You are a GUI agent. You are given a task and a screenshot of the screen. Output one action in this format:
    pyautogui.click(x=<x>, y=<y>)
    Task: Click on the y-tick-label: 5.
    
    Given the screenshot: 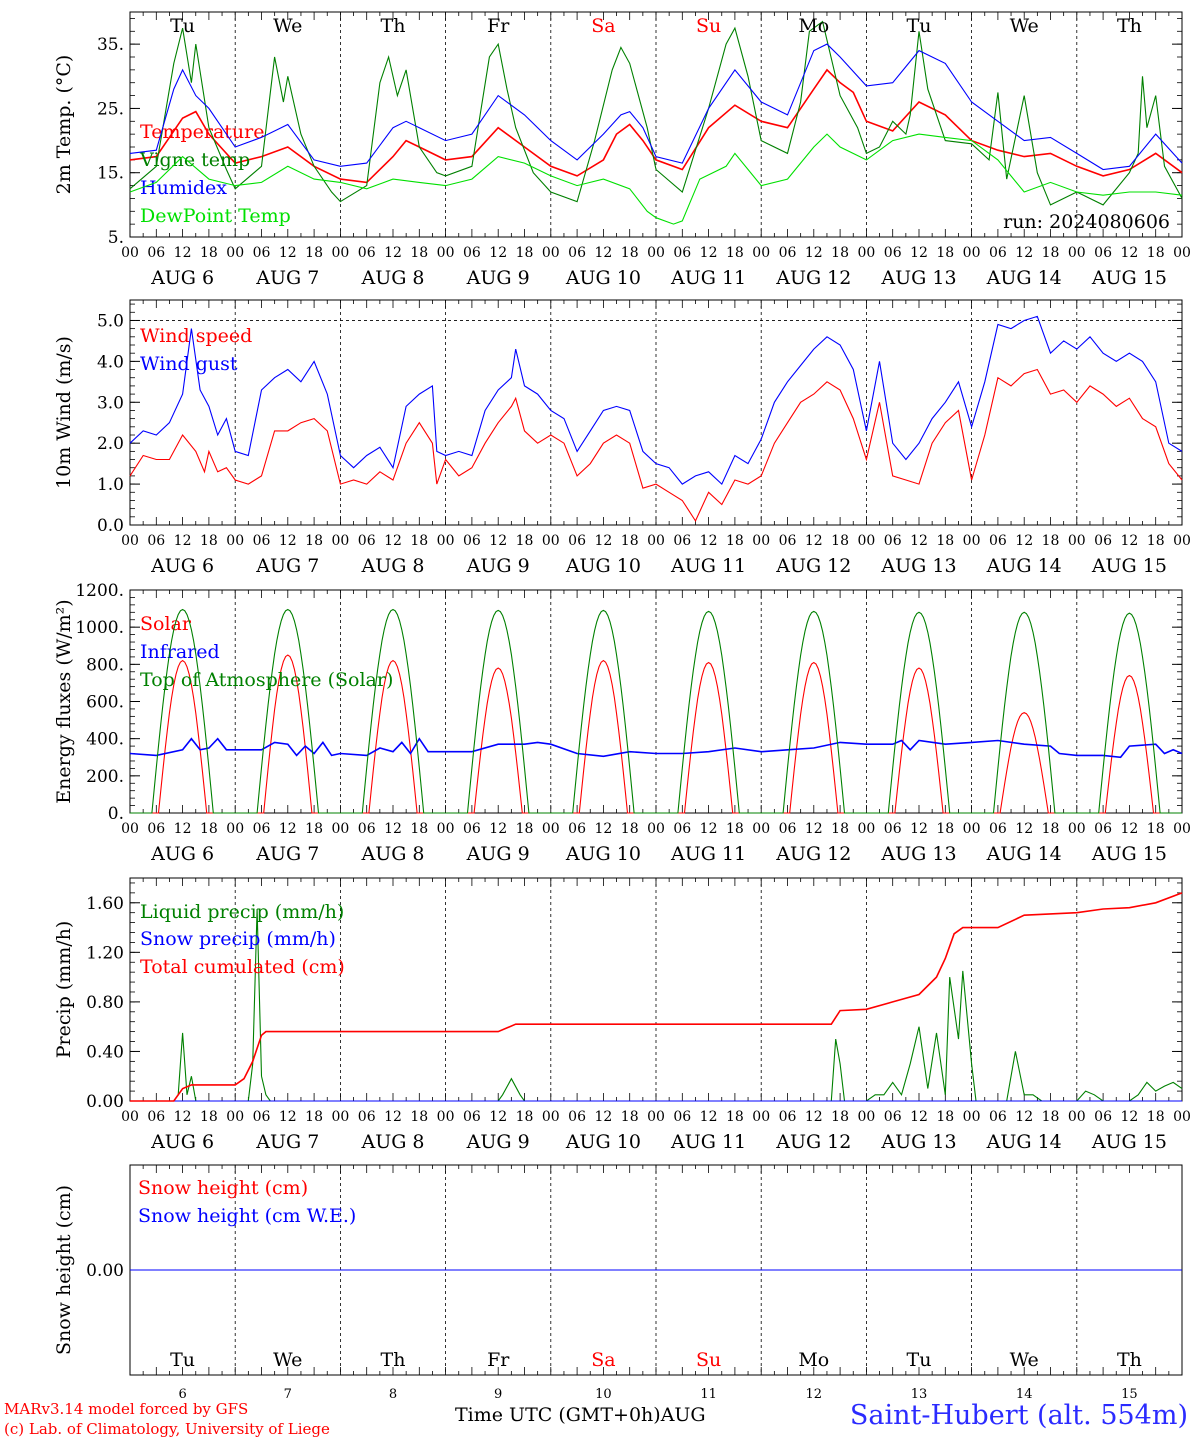 What is the action you would take?
    pyautogui.click(x=116, y=238)
    